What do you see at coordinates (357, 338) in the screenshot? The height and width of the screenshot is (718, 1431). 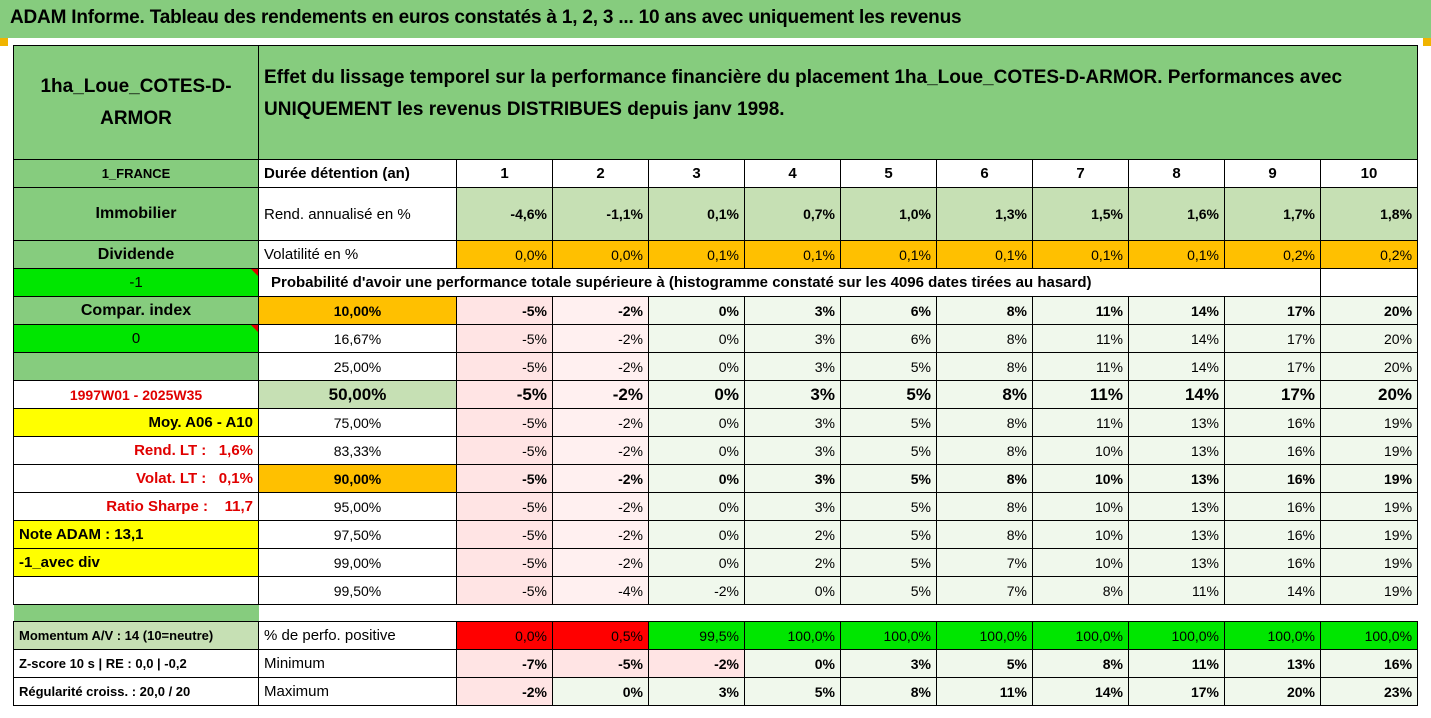 I see `percentile-label: 16,67%` at bounding box center [357, 338].